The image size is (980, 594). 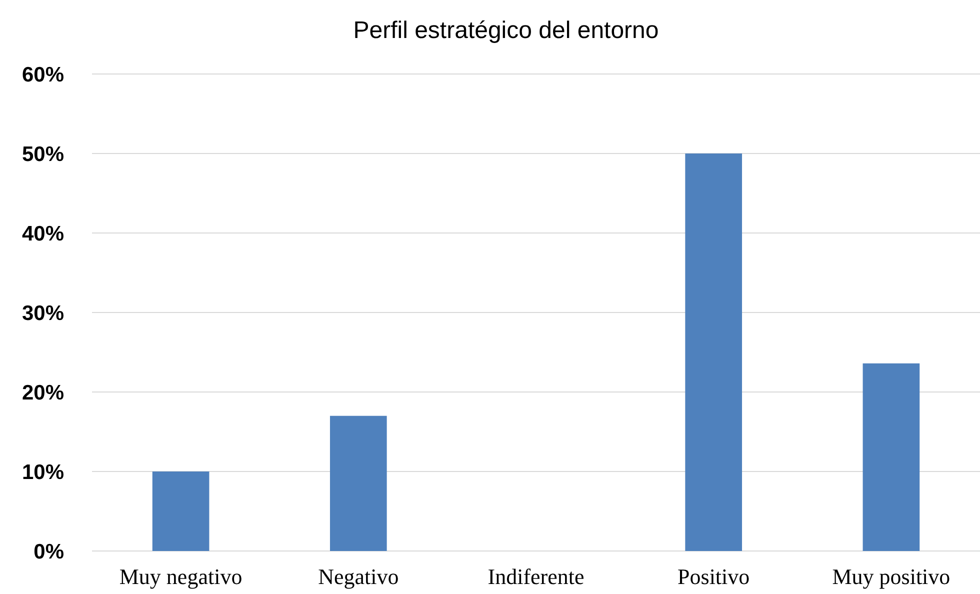 What do you see at coordinates (180, 576) in the screenshot?
I see `x-tick-label: Muy negativo` at bounding box center [180, 576].